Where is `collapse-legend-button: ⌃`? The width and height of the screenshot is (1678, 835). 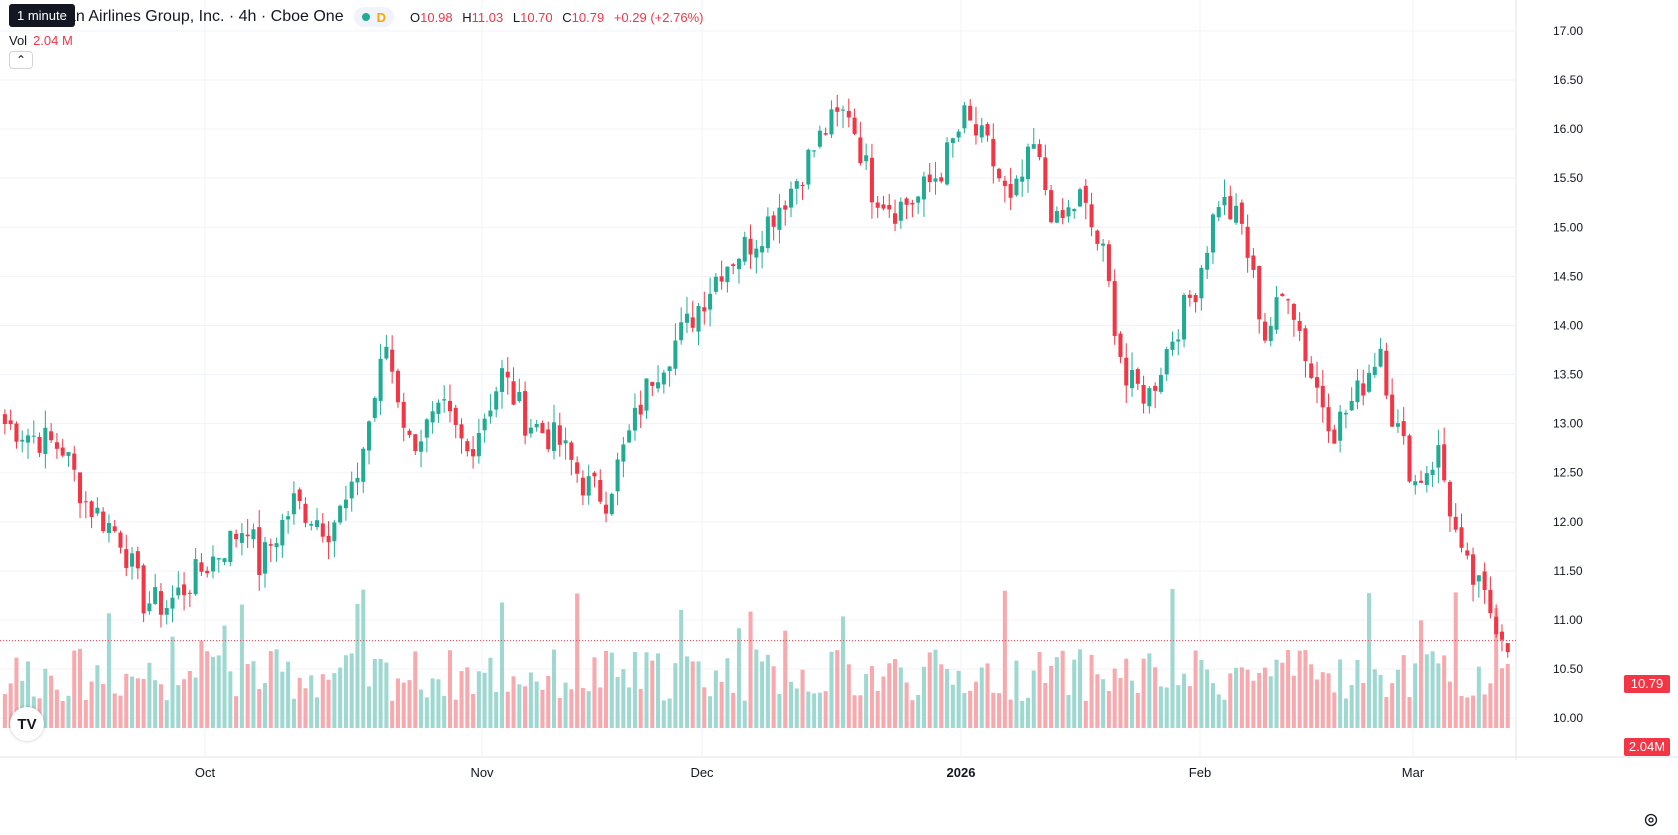 collapse-legend-button: ⌃ is located at coordinates (21, 60).